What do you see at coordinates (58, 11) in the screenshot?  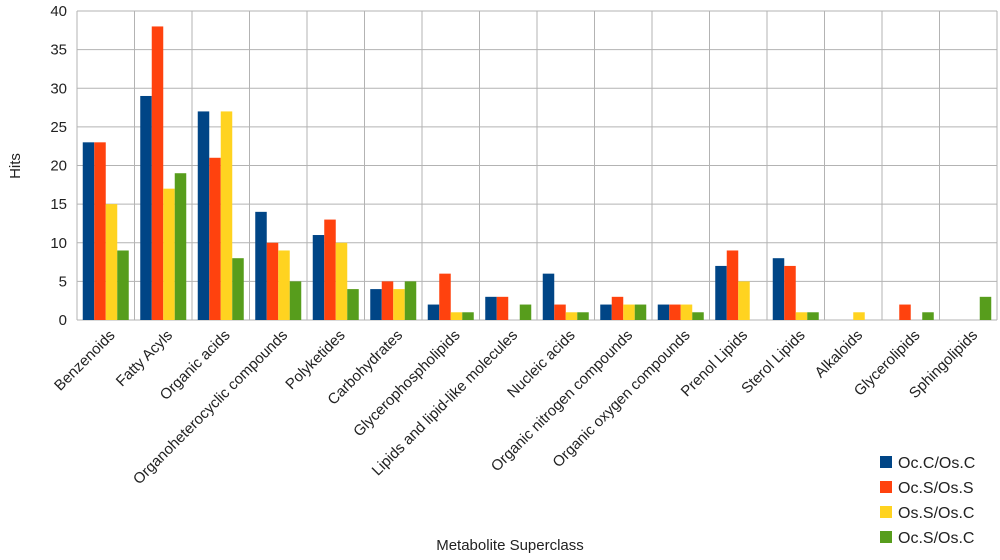 I see `y-tick-label: 40` at bounding box center [58, 11].